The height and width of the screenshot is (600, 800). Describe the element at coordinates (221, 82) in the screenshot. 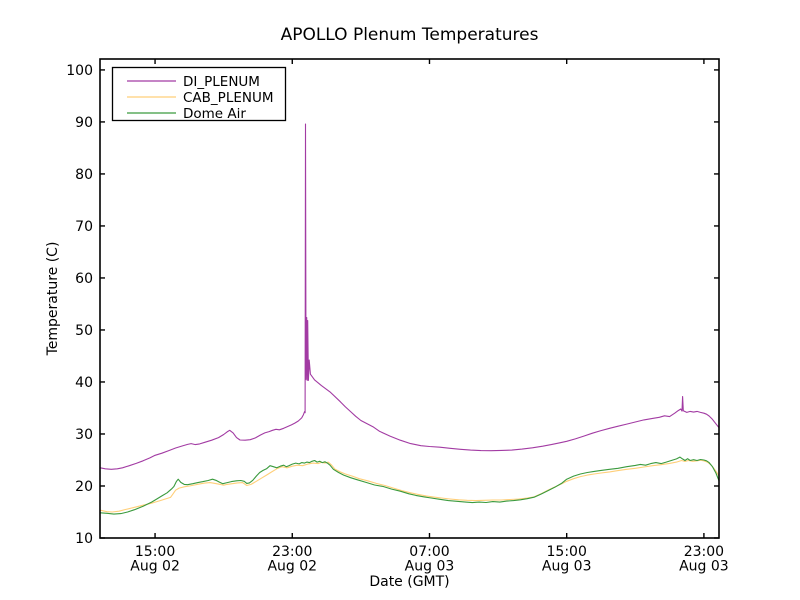

I see `legend-entry-label: DI_PLENUM` at that location.